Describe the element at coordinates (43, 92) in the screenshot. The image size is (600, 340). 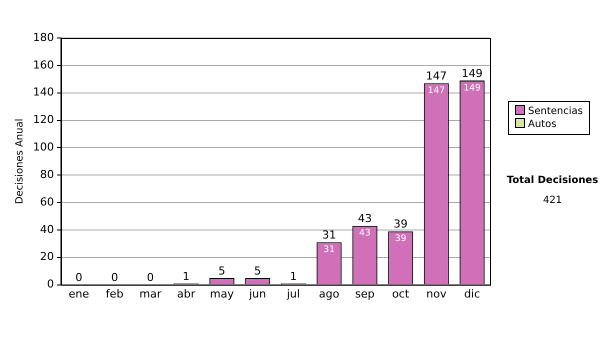
I see `y-tick-label: 140` at that location.